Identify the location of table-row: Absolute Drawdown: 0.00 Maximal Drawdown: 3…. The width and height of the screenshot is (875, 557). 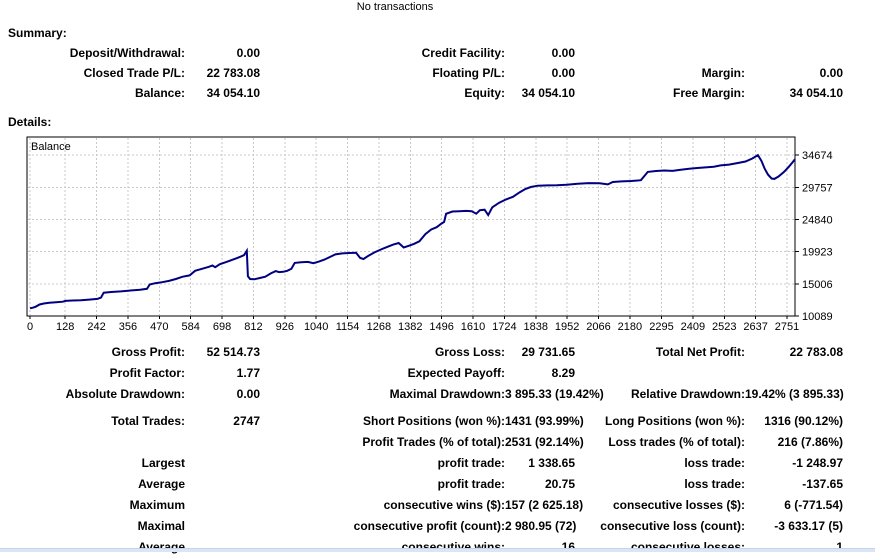
(422, 393).